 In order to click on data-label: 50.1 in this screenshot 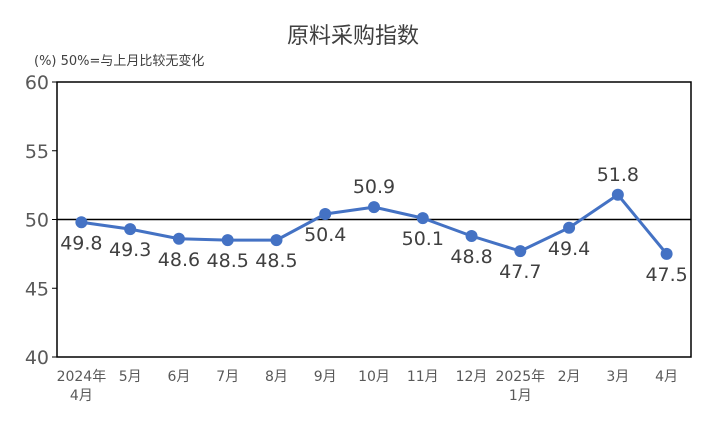, I will do `click(423, 239)`.